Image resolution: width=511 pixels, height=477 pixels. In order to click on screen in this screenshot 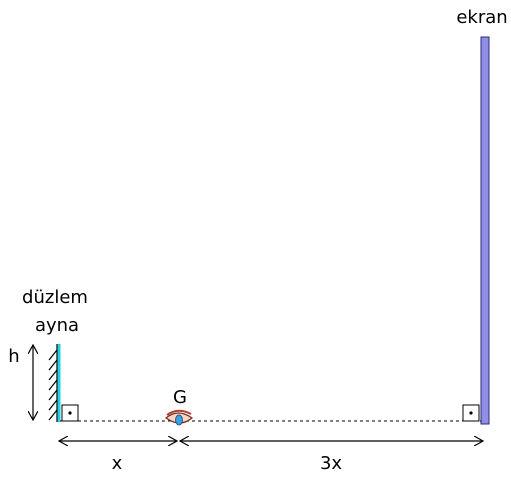, I will do `click(485, 230)`.